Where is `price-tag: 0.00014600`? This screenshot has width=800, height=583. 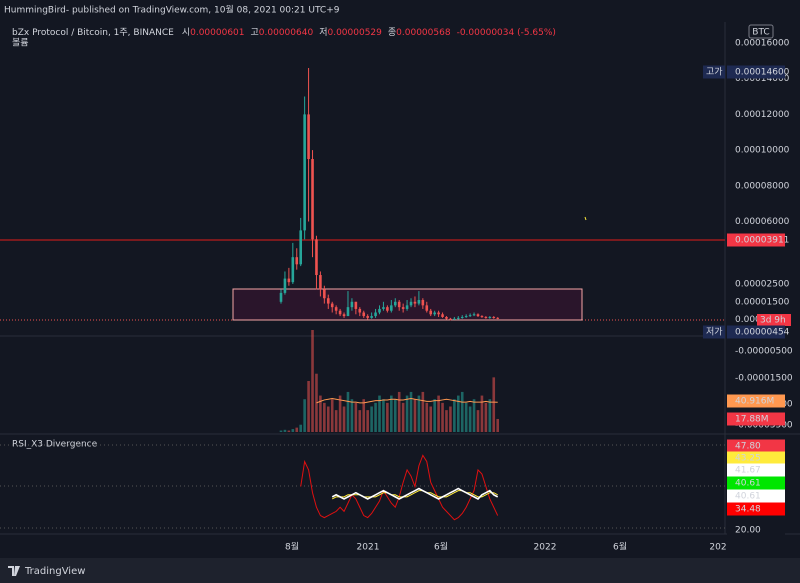
price-tag: 0.00014600 is located at coordinates (762, 73).